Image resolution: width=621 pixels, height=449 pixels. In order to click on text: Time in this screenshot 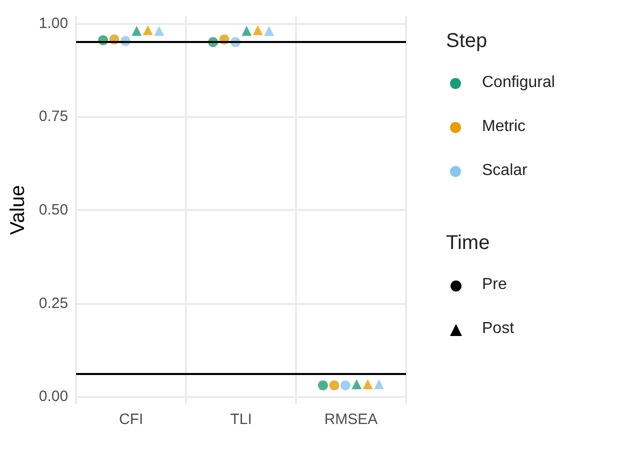, I will do `click(468, 243)`.